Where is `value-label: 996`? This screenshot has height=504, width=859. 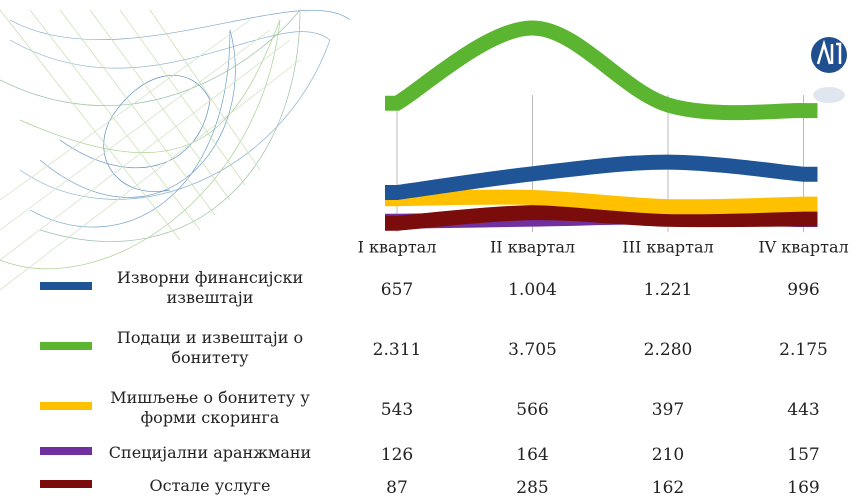 value-label: 996 is located at coordinates (803, 290).